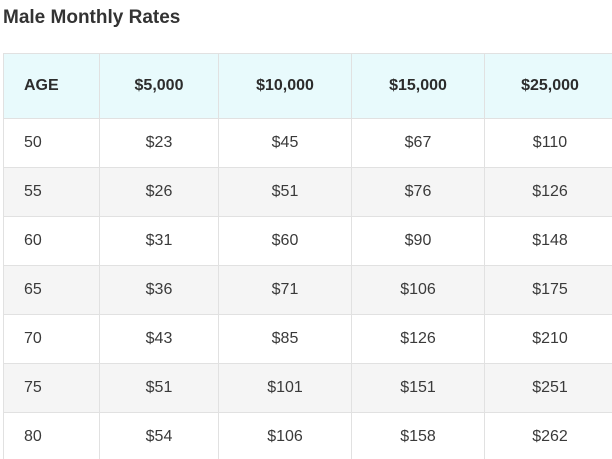 This screenshot has height=459, width=612. Describe the element at coordinates (51, 290) in the screenshot. I see `age-cell: 65` at that location.